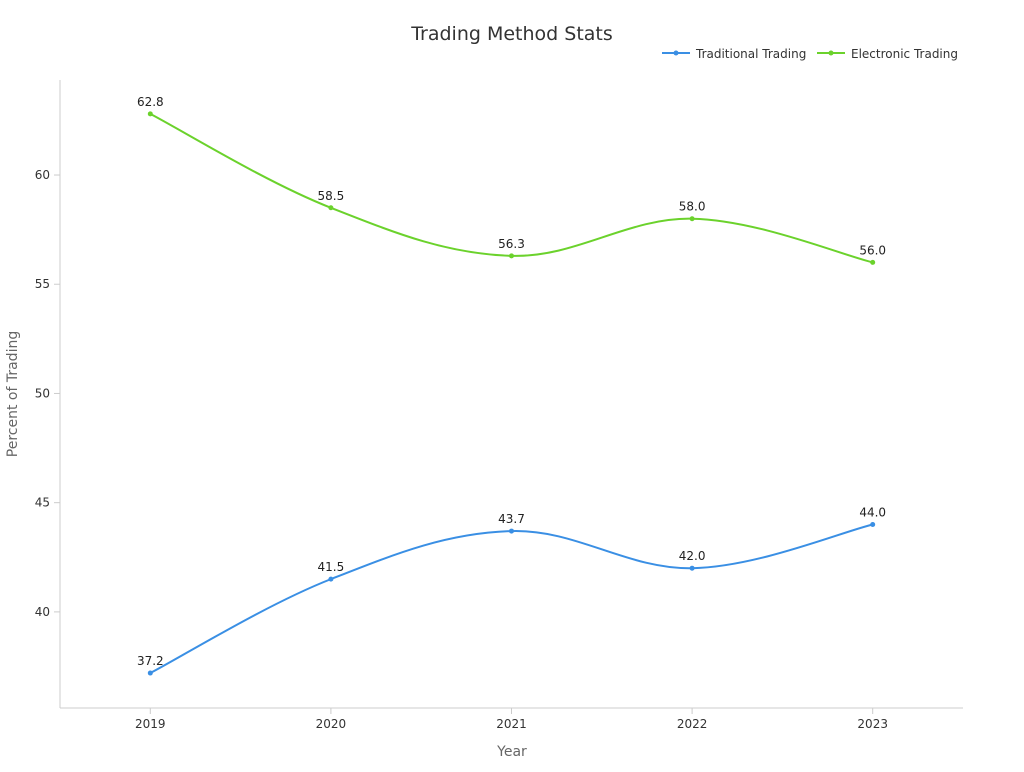 The height and width of the screenshot is (772, 1024). I want to click on y-tick-label: 60, so click(42, 175).